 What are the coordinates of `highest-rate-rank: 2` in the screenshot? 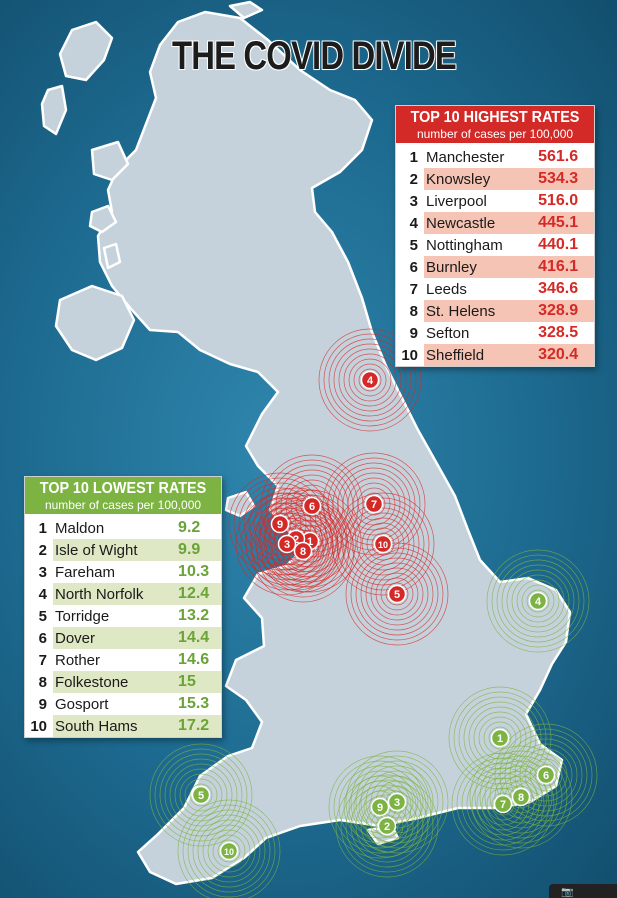 It's located at (413, 179).